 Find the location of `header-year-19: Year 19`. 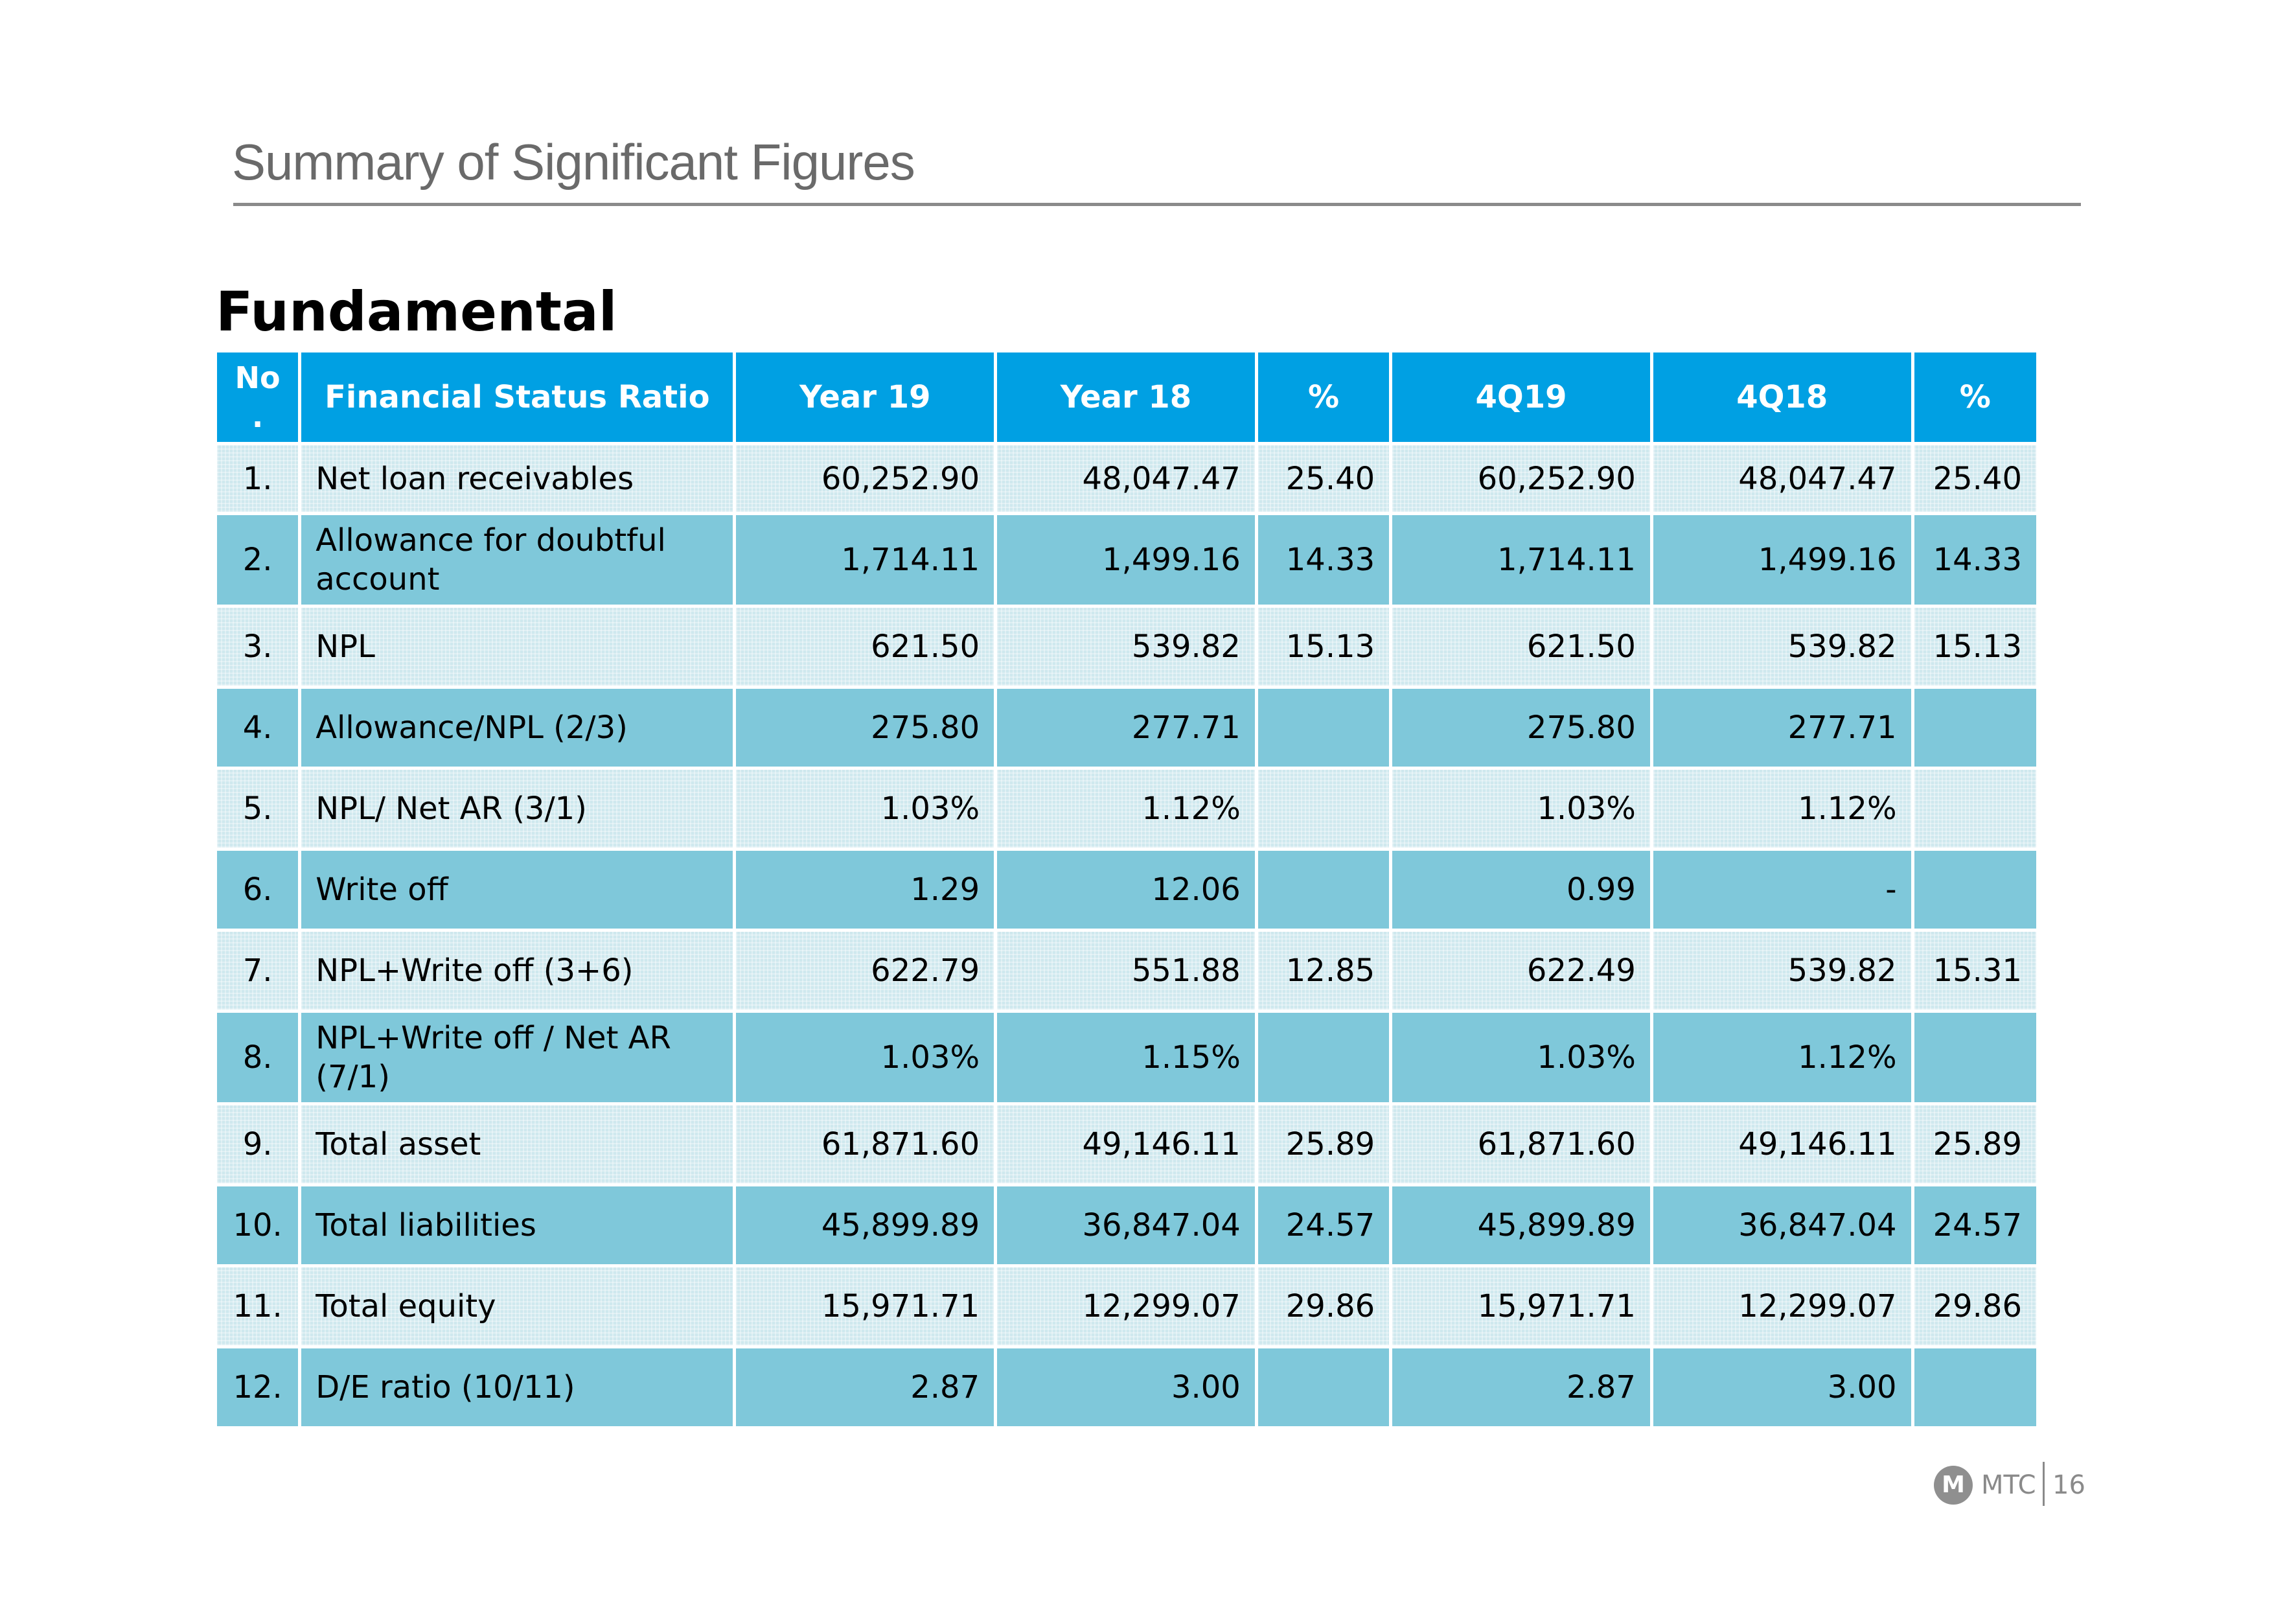

header-year-19: Year 19 is located at coordinates (865, 397).